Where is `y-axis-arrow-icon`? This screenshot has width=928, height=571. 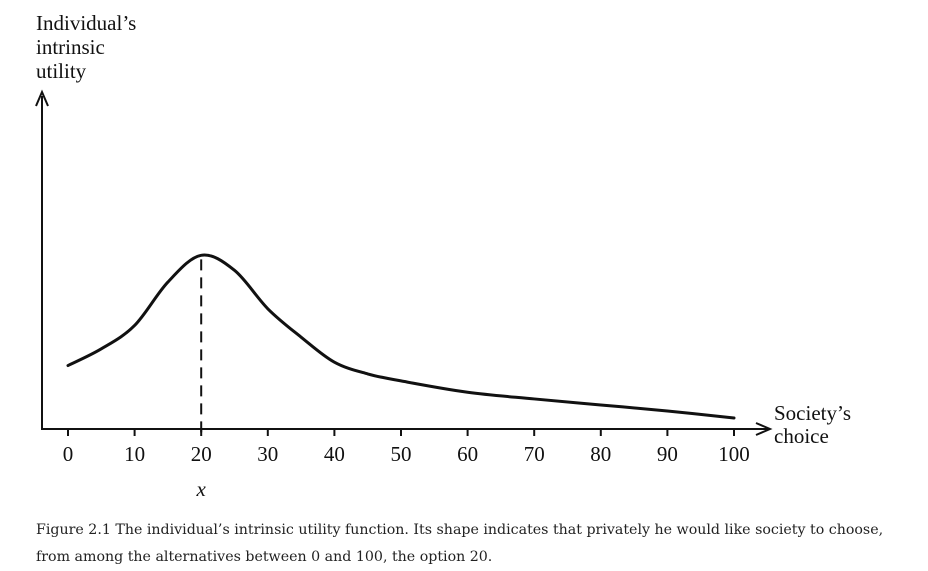 y-axis-arrow-icon is located at coordinates (42, 98).